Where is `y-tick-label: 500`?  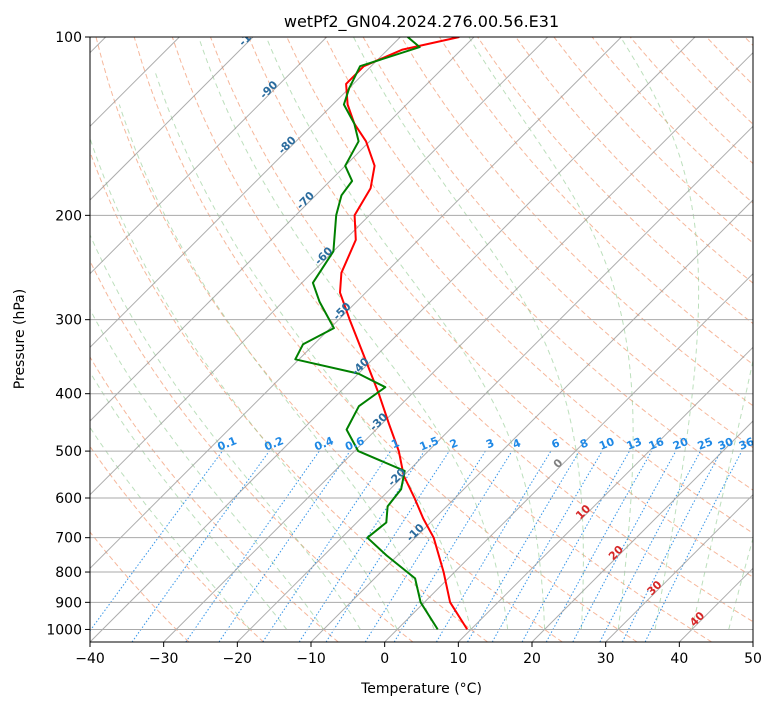 y-tick-label: 500 is located at coordinates (68, 452).